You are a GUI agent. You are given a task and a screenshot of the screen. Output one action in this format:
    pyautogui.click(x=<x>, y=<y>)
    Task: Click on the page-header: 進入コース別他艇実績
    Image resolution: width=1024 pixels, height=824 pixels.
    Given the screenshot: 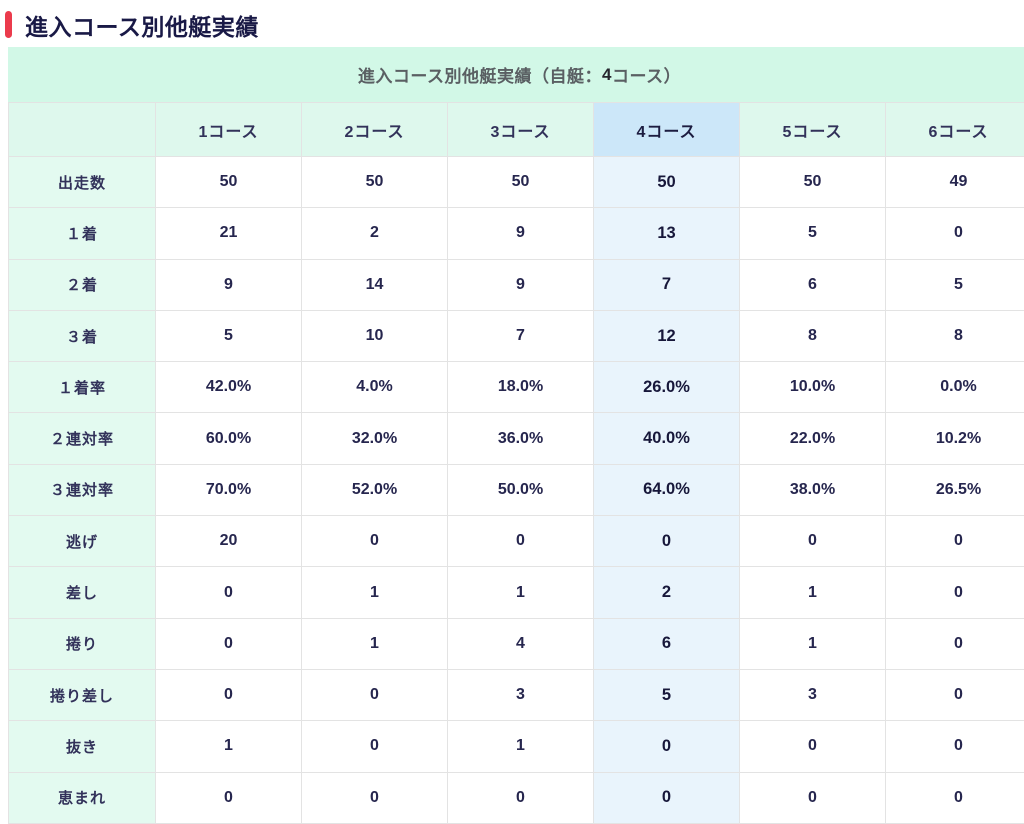 What is the action you would take?
    pyautogui.click(x=512, y=20)
    